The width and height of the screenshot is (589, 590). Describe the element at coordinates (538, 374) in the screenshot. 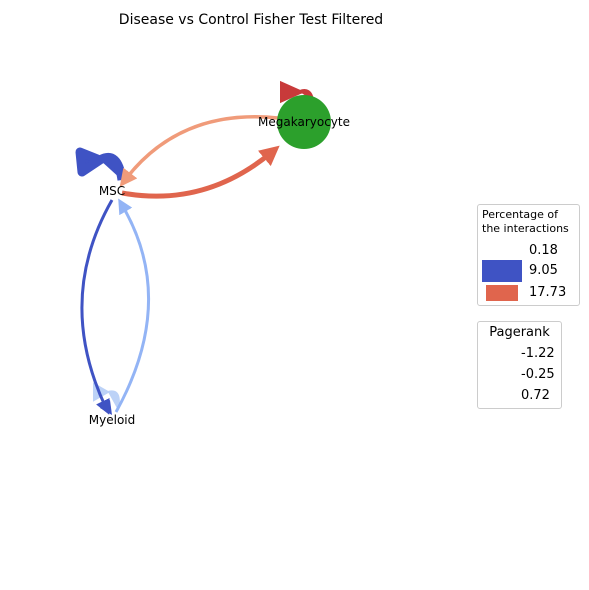

I see `legend-label: -0.25` at that location.